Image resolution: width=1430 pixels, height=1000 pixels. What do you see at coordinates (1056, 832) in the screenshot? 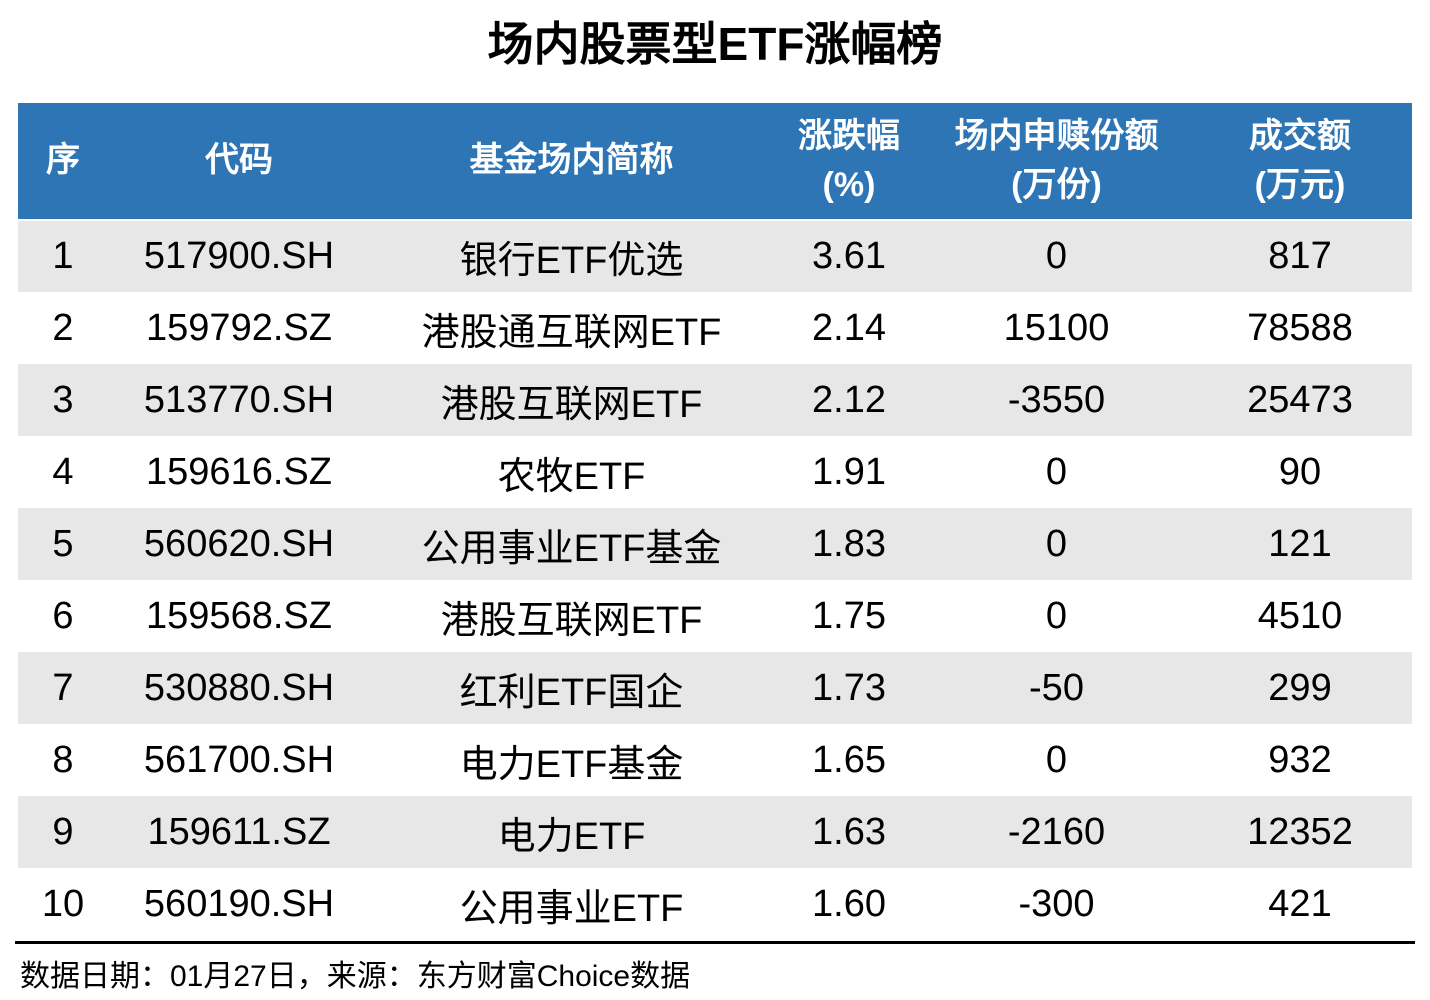
I see `cell-subscription-shares: -2160` at bounding box center [1056, 832].